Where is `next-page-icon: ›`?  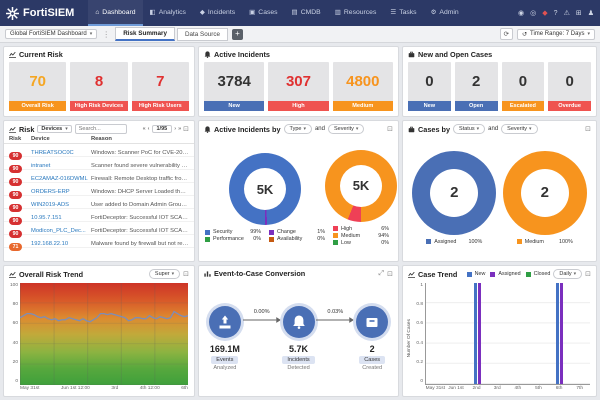 next-page-icon: › is located at coordinates (175, 129).